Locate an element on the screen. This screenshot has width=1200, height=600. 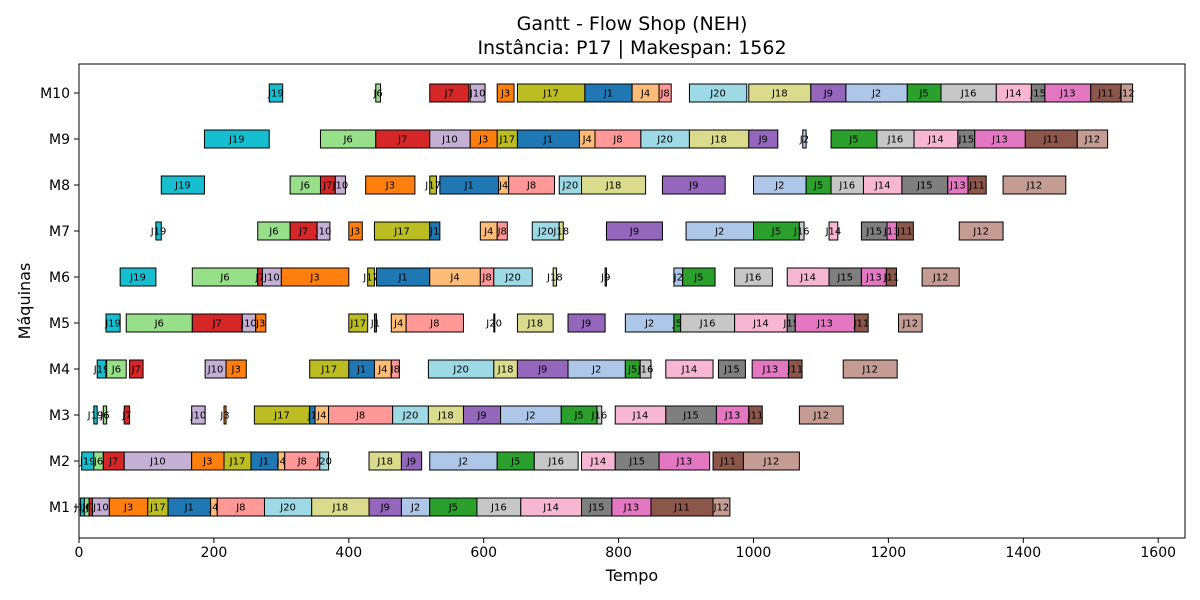
y-tick-label: M9 is located at coordinates (59, 140).